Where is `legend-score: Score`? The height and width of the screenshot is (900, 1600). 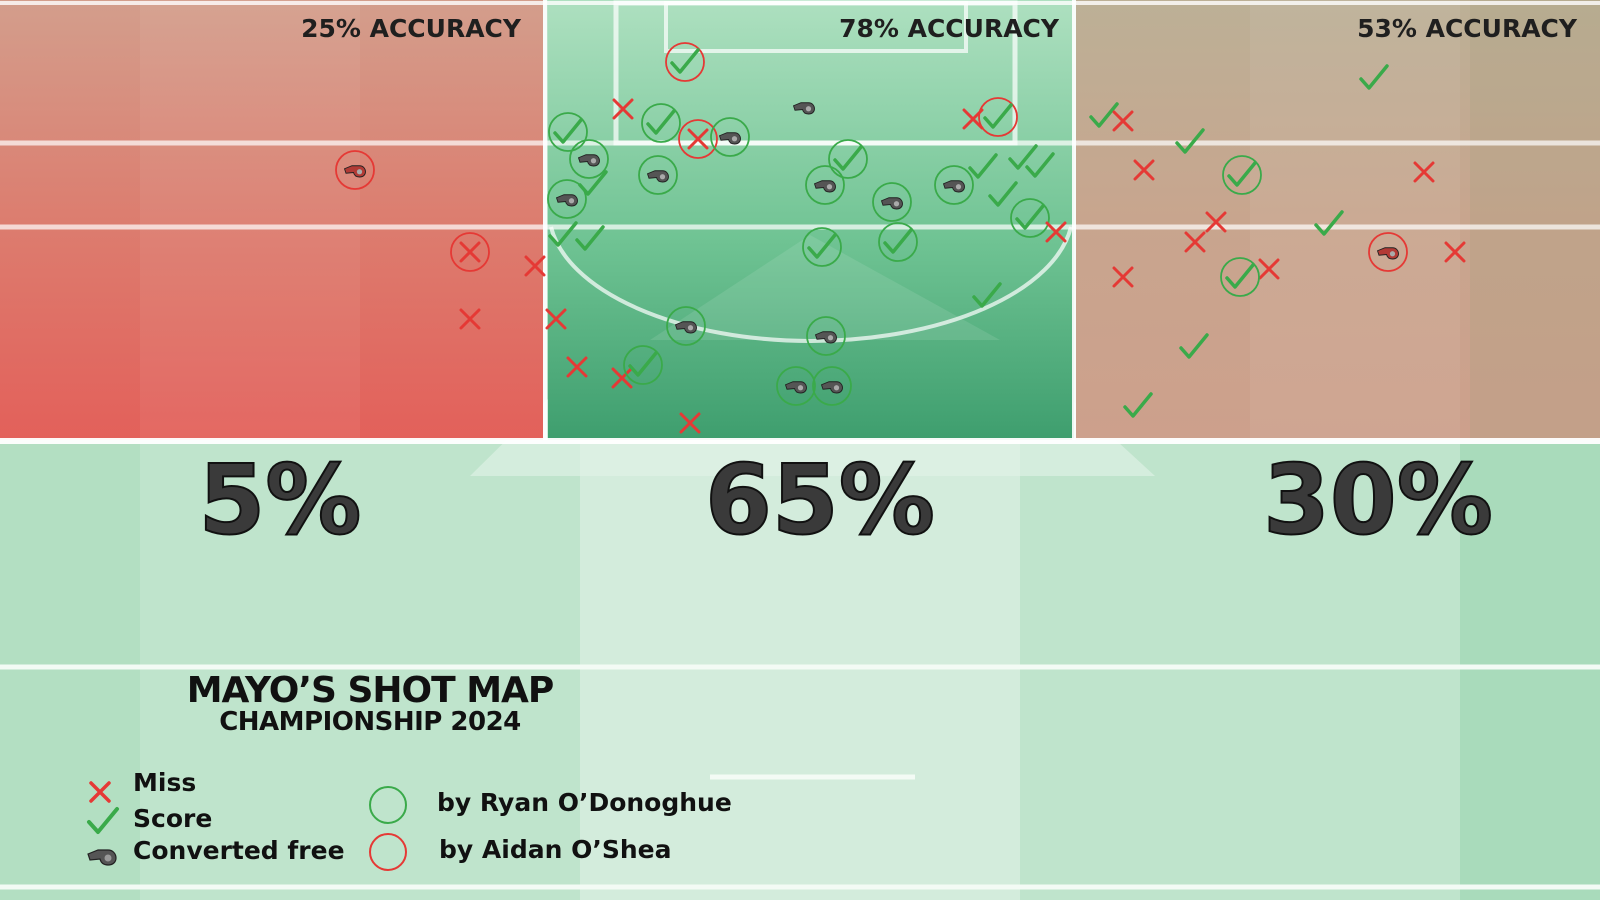
legend-score: Score is located at coordinates (173, 818).